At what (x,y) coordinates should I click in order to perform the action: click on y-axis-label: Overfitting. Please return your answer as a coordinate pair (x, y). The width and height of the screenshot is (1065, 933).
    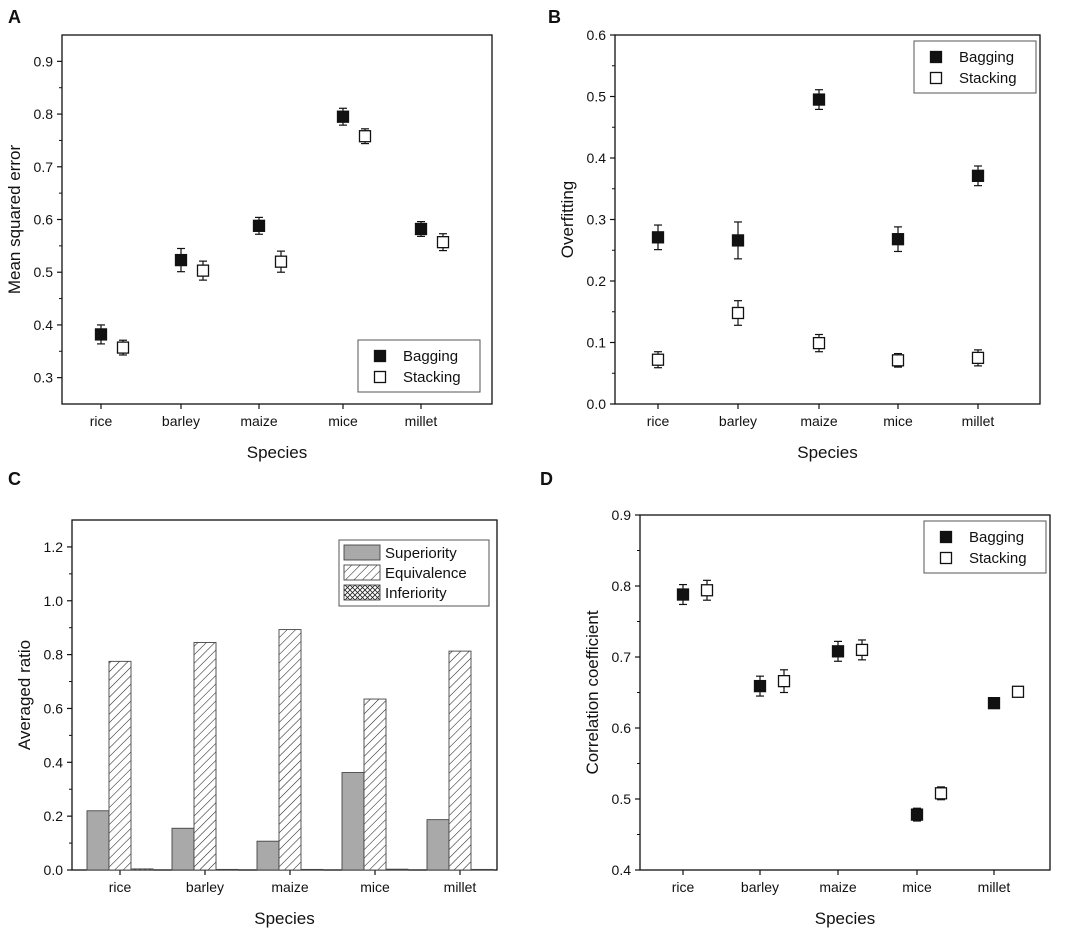
    Looking at the image, I should click on (567, 219).